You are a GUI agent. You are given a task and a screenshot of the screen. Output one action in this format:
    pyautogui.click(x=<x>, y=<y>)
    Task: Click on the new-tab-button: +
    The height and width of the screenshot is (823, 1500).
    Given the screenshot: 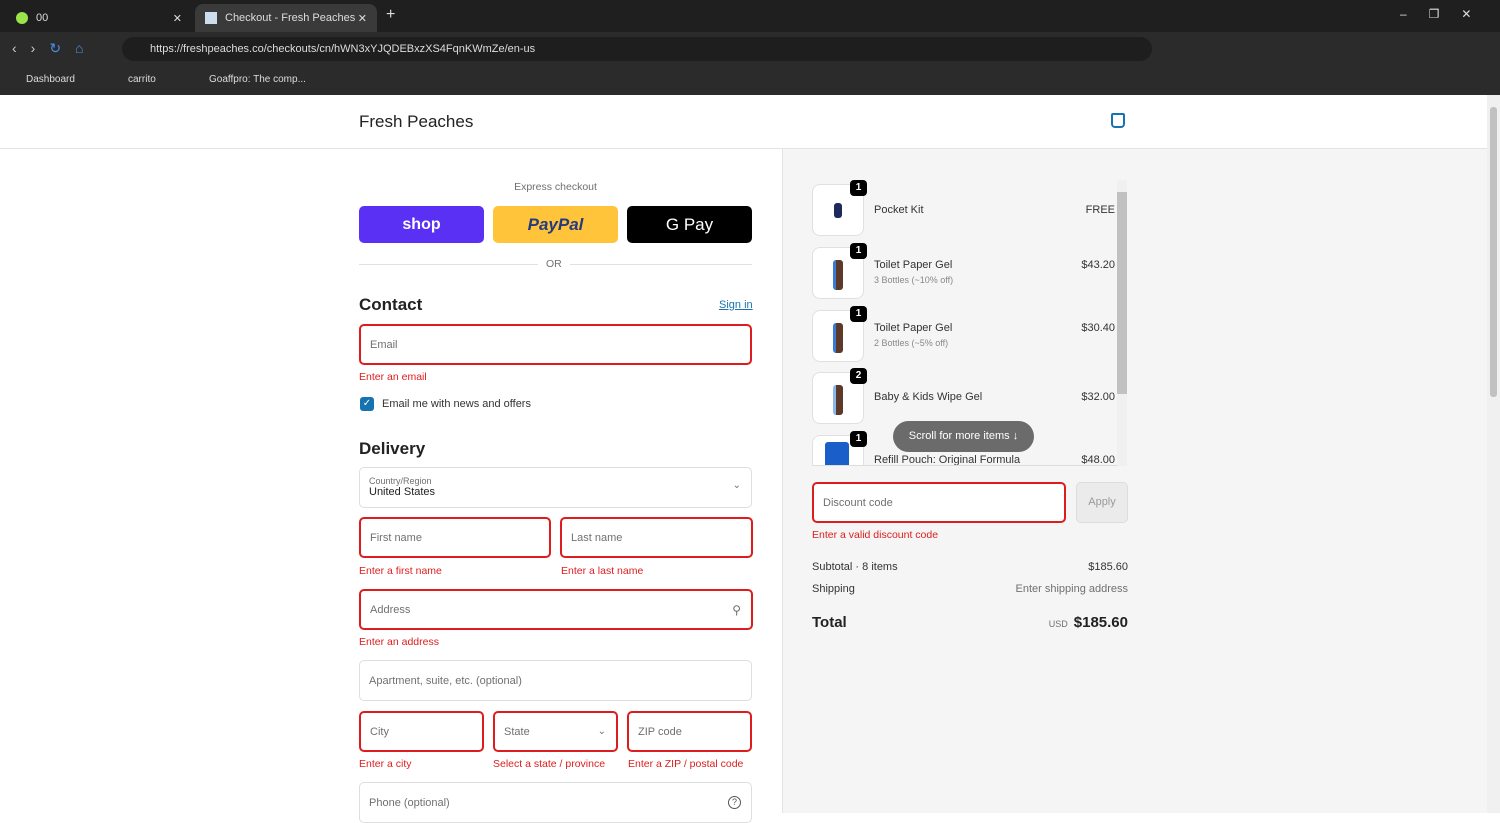 What is the action you would take?
    pyautogui.click(x=391, y=14)
    